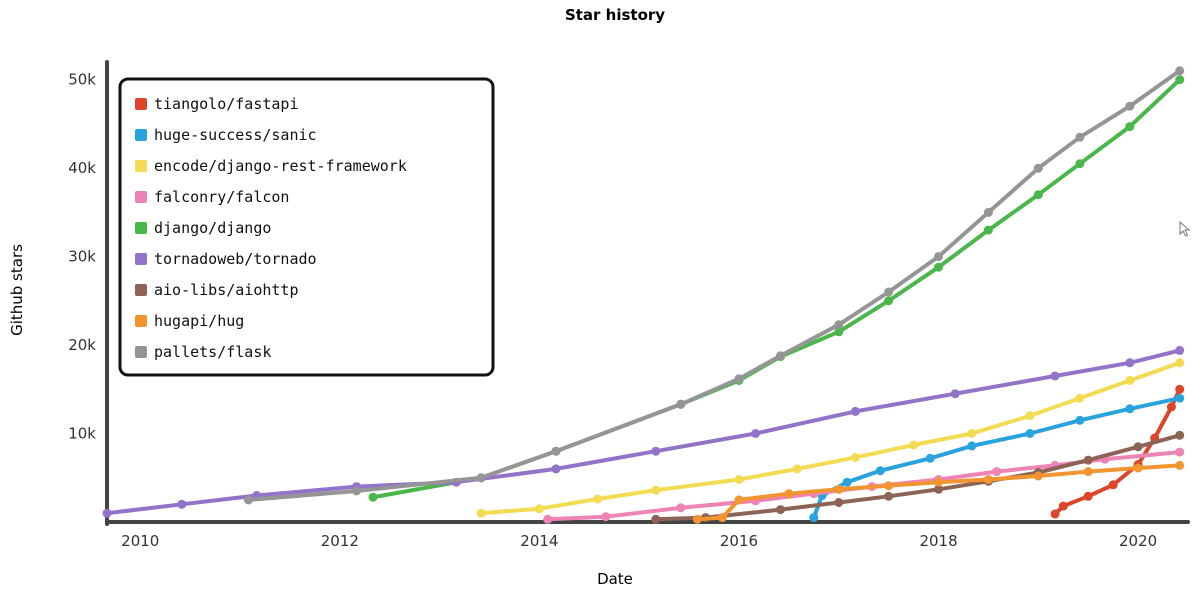 This screenshot has width=1200, height=590. I want to click on x-tick-label: 2012, so click(340, 541).